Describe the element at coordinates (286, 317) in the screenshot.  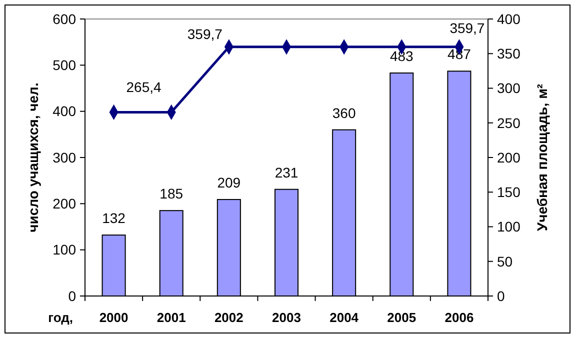
I see `x-tick-label: 2003` at that location.